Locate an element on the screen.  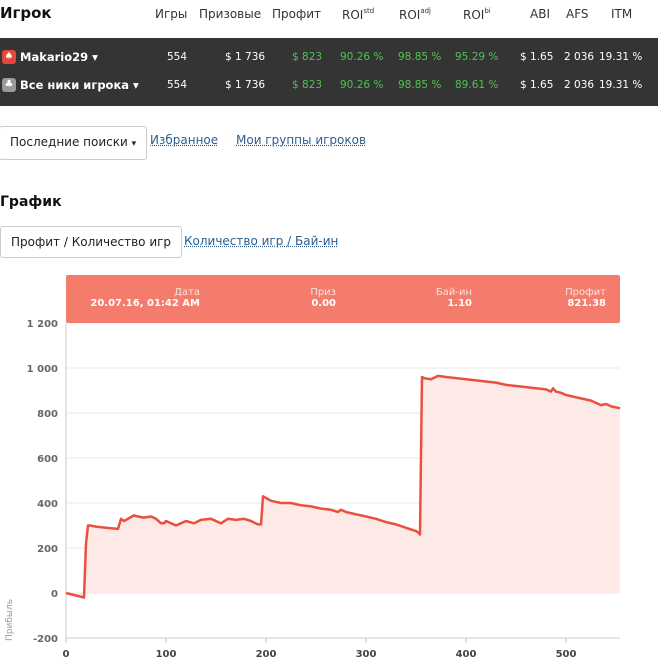
all-nicks-icon: ♣ is located at coordinates (9, 85).